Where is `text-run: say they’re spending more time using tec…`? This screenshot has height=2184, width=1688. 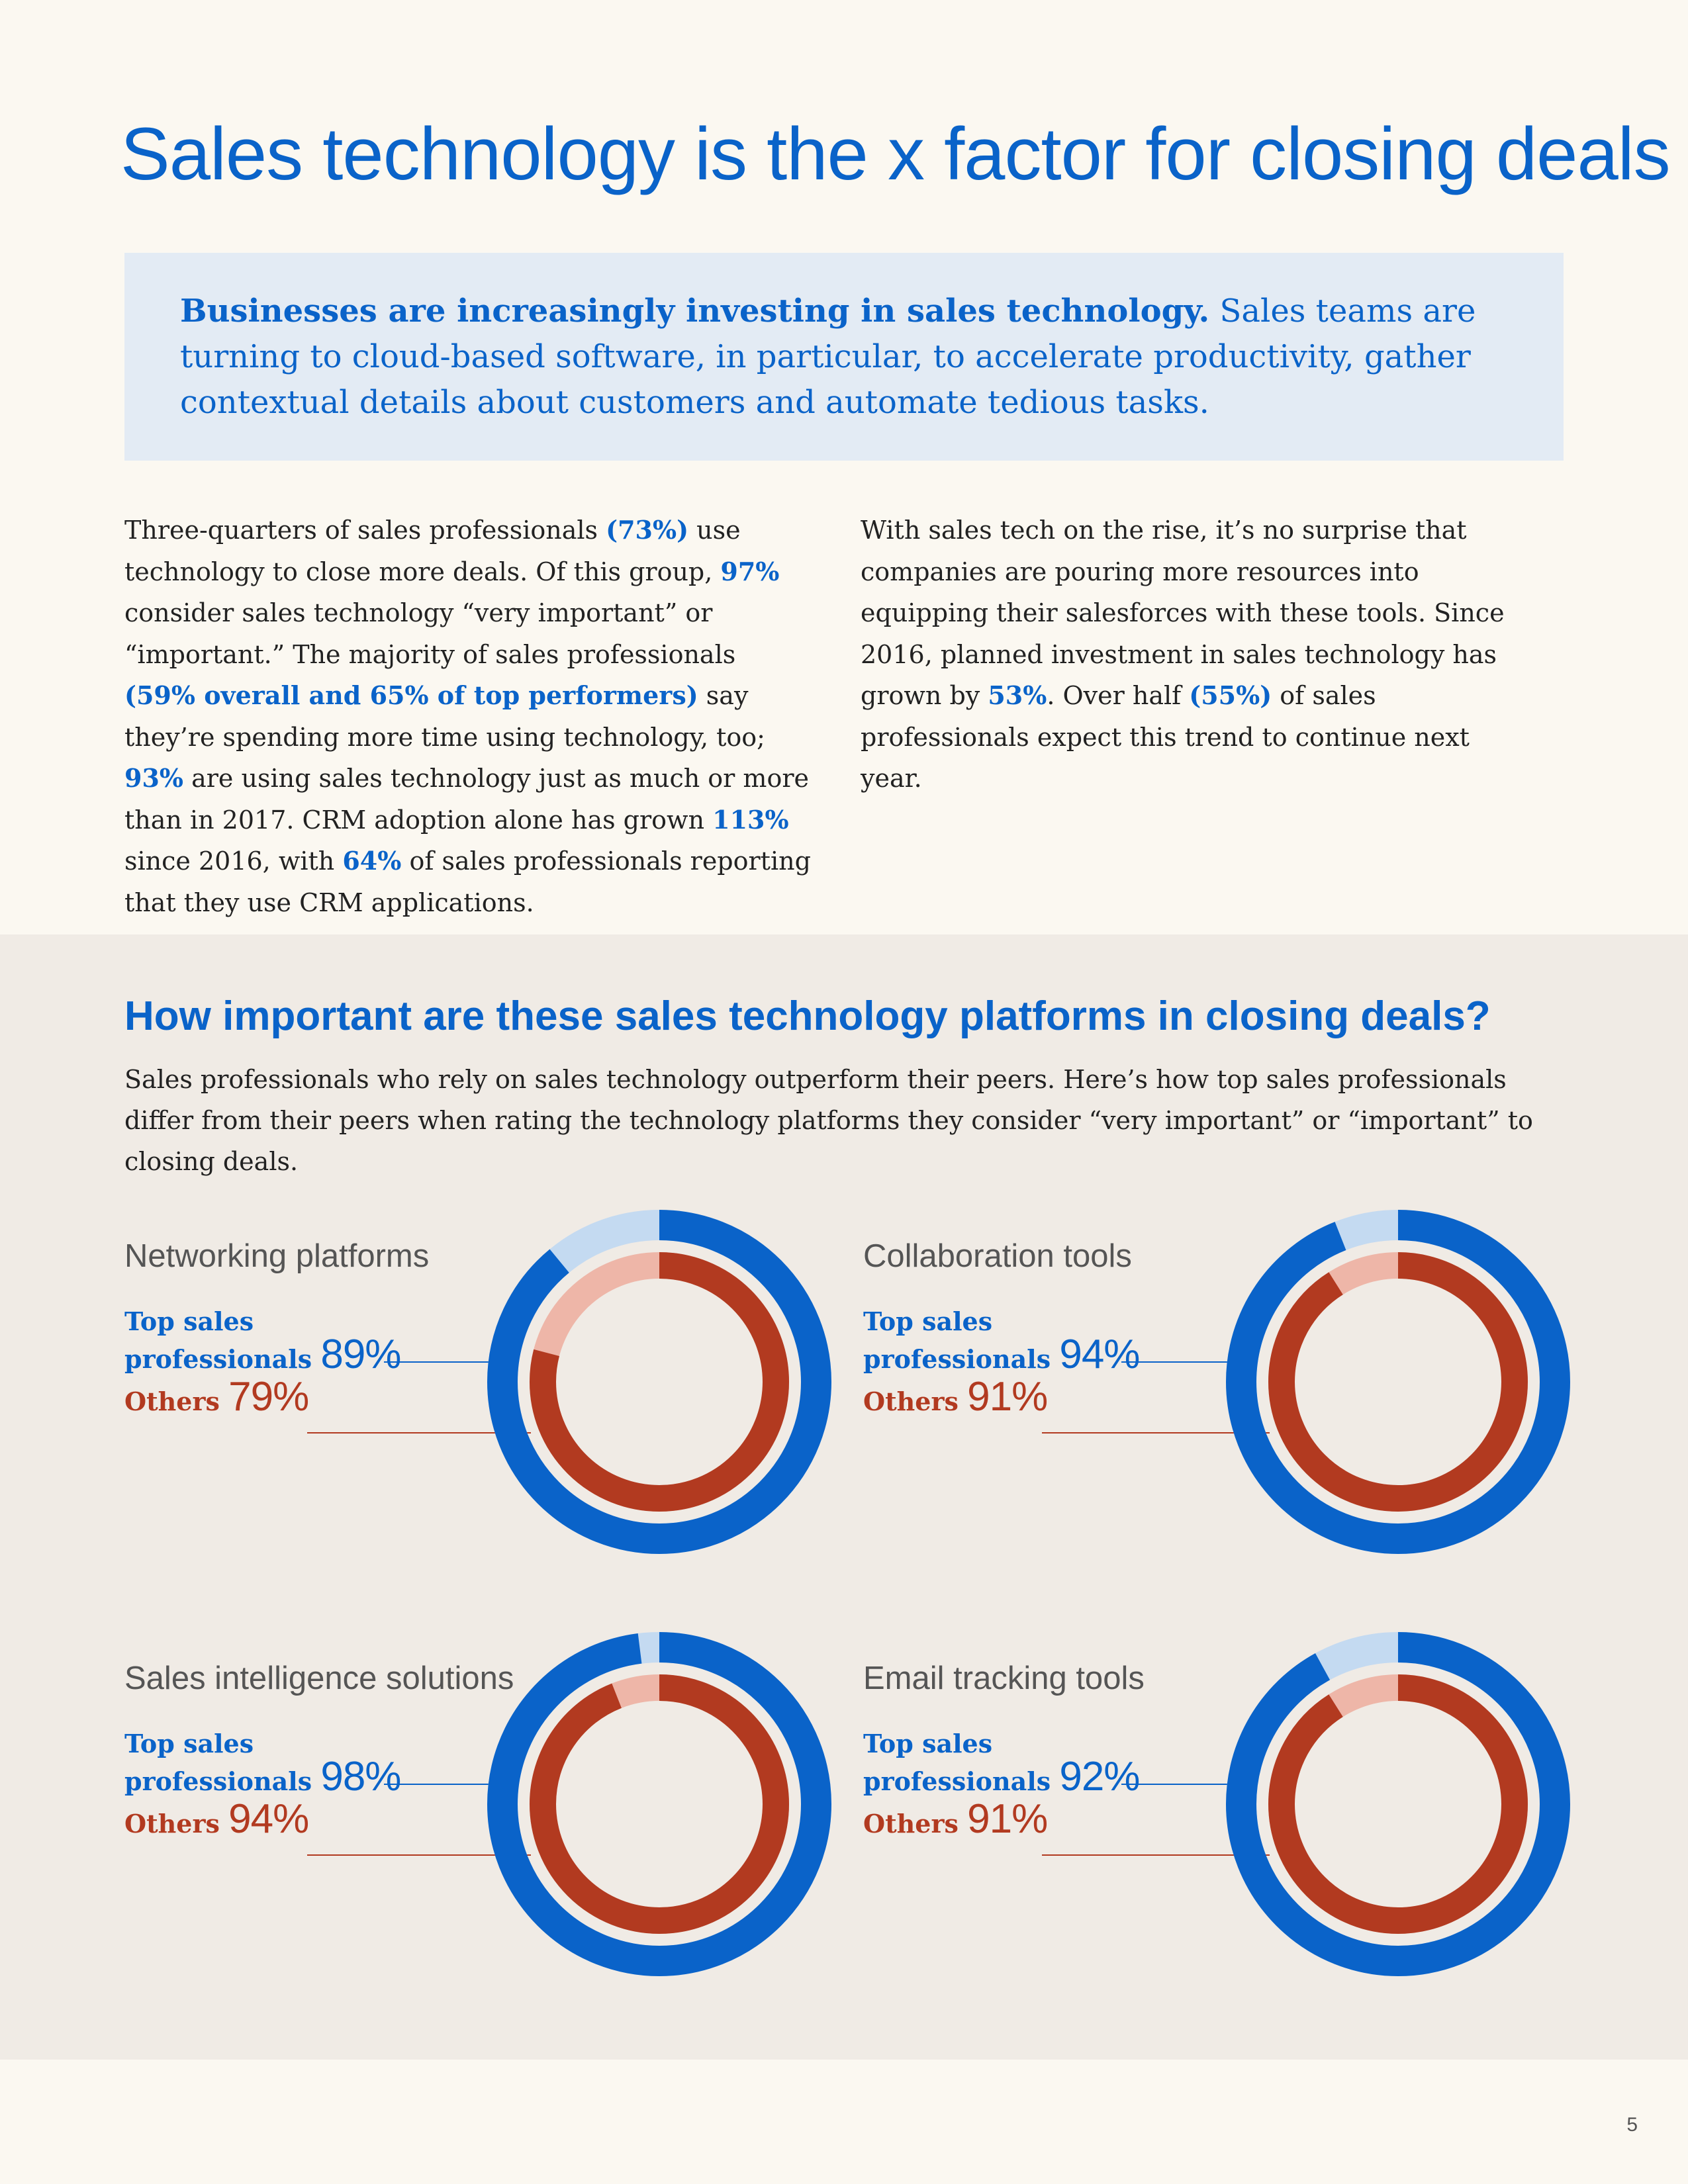 text-run: say they’re spending more time using tec… is located at coordinates (444, 717).